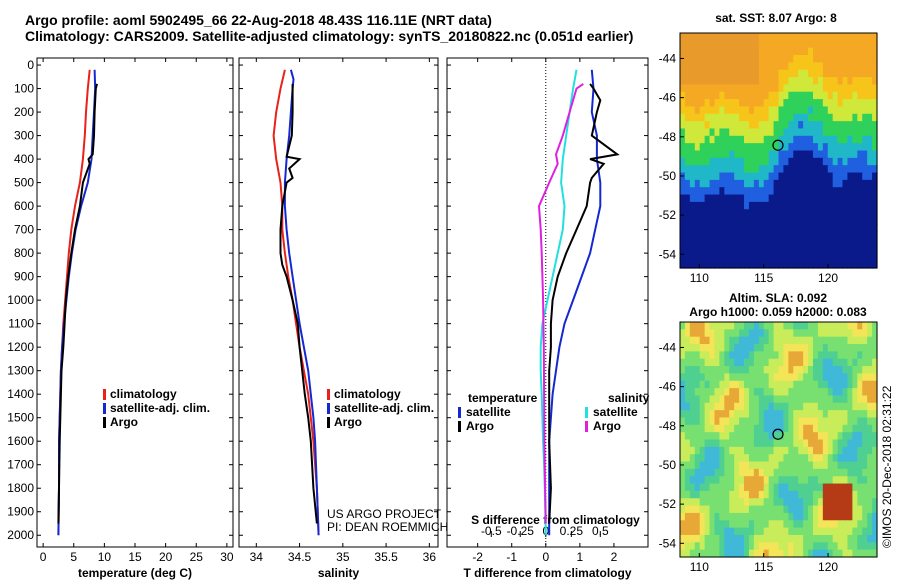  What do you see at coordinates (348, 422) in the screenshot?
I see `salinity-legend-label: Argo` at bounding box center [348, 422].